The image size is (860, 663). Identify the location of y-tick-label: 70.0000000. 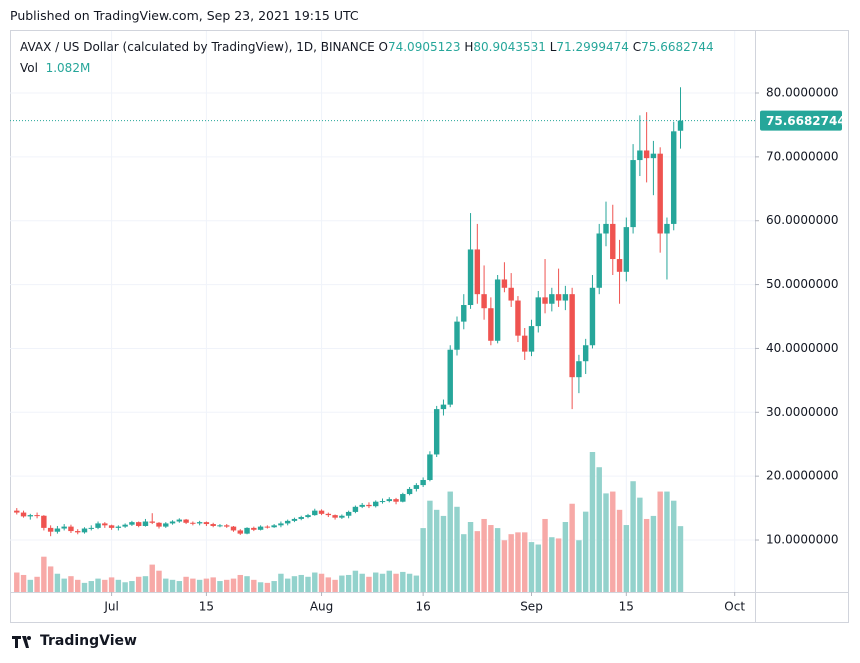
(802, 156).